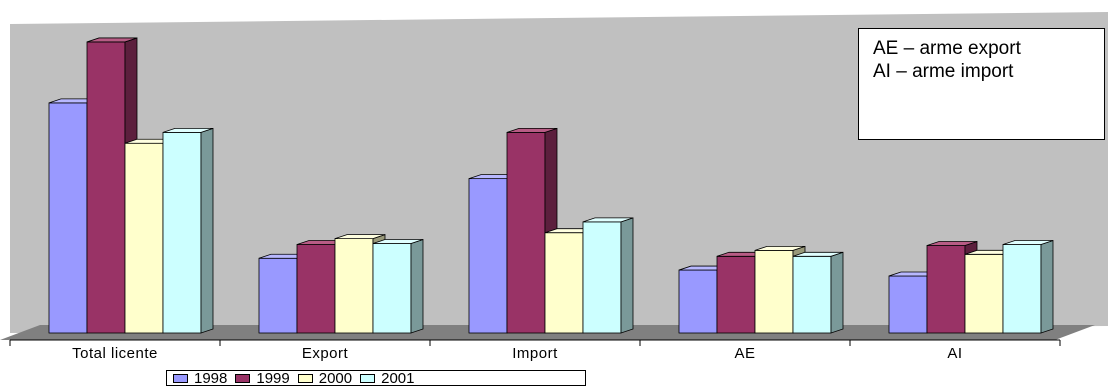 The image size is (1120, 387). What do you see at coordinates (947, 48) in the screenshot?
I see `annotation-line-ae: AE – arme export` at bounding box center [947, 48].